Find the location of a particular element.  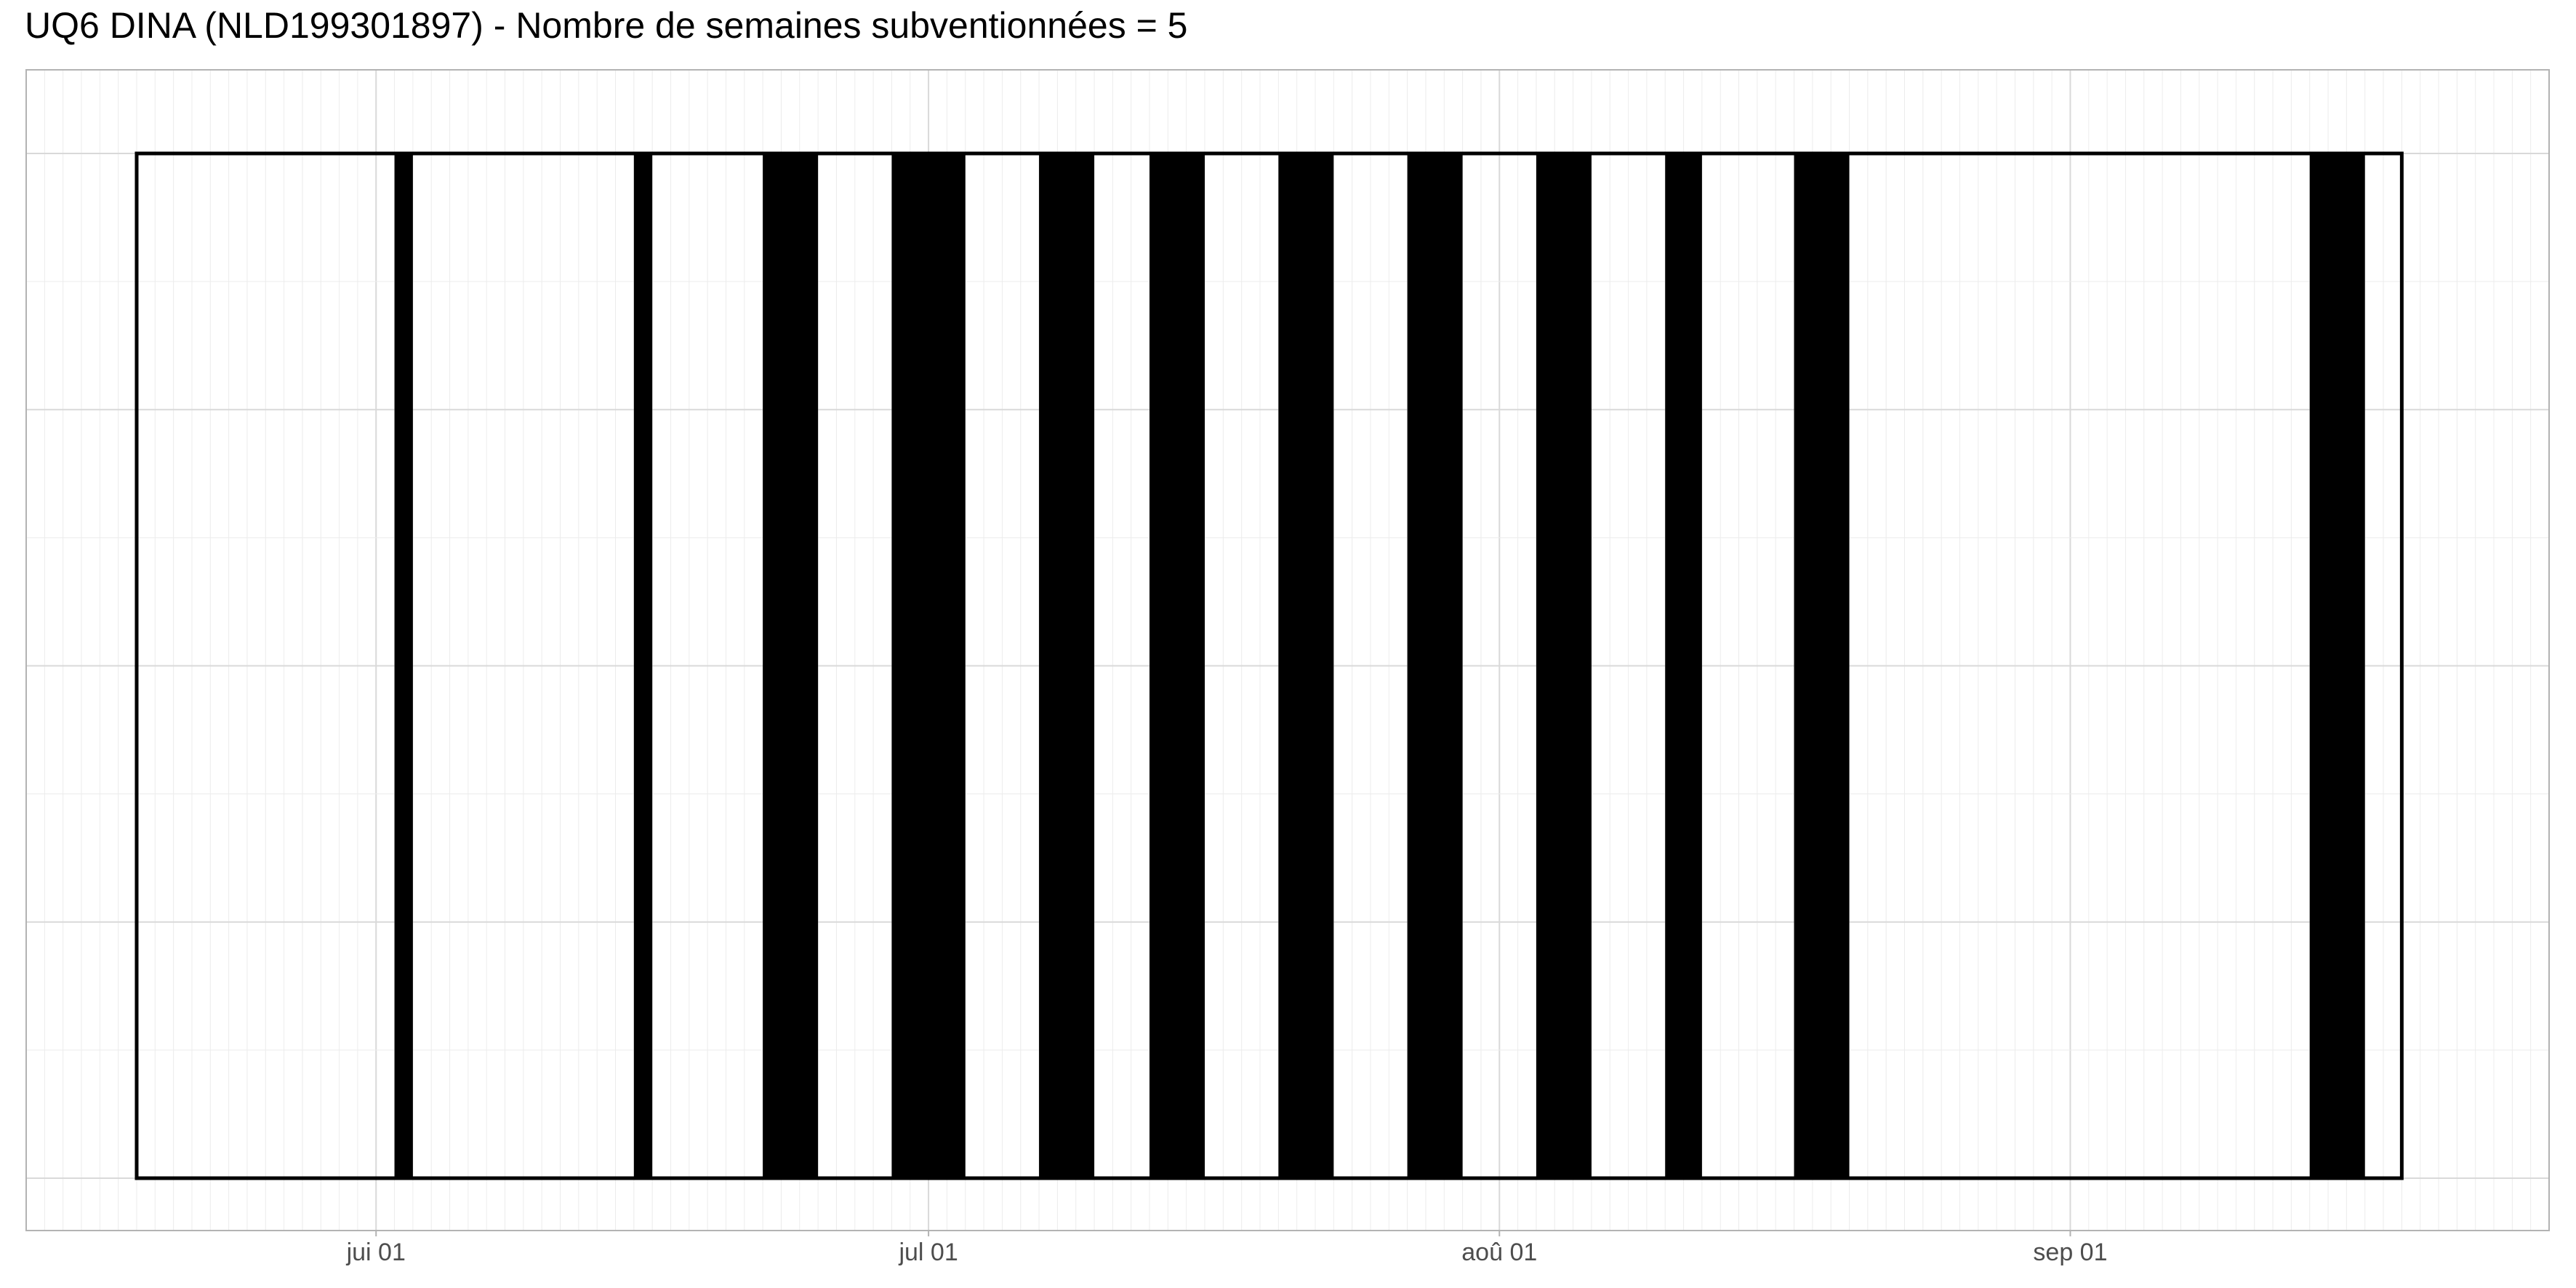

x-tick-label: sep 01 is located at coordinates (2070, 1252).